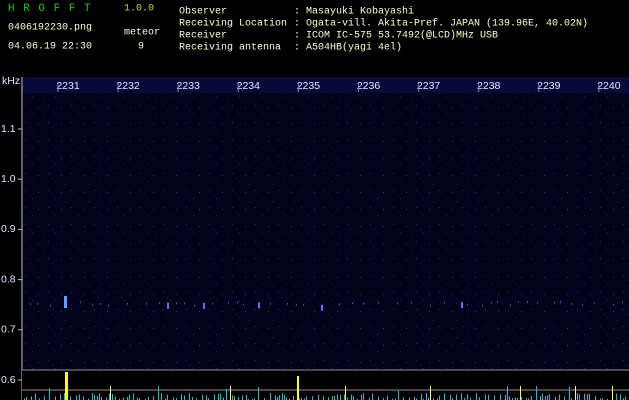 The image size is (629, 400). What do you see at coordinates (348, 48) in the screenshot?
I see `field-value: : A504HB(yagi 4el)` at bounding box center [348, 48].